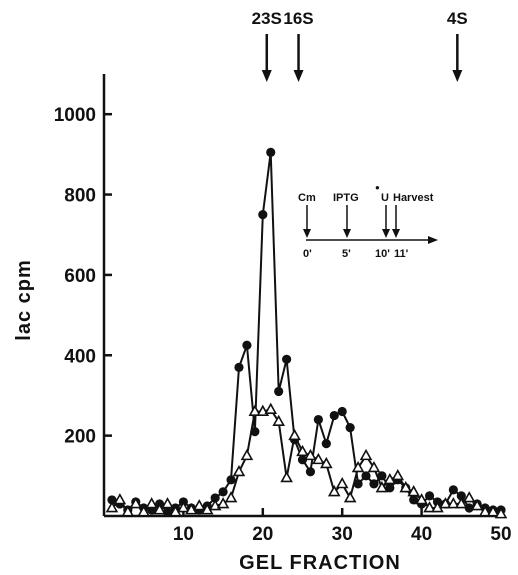 This screenshot has height=575, width=518. What do you see at coordinates (347, 221) in the screenshot?
I see `inset-arrow-iptg` at bounding box center [347, 221].